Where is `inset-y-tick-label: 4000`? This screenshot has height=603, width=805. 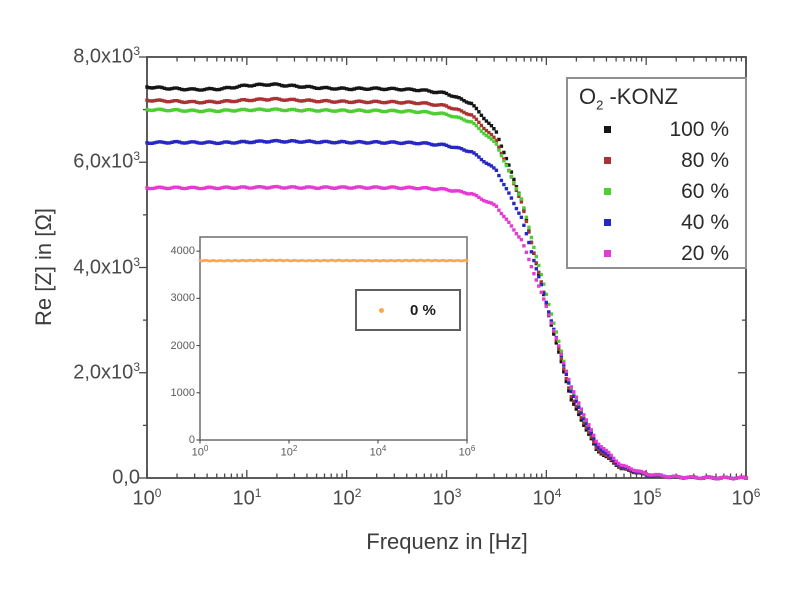
inset-y-tick-label: 4000 is located at coordinates (182, 251).